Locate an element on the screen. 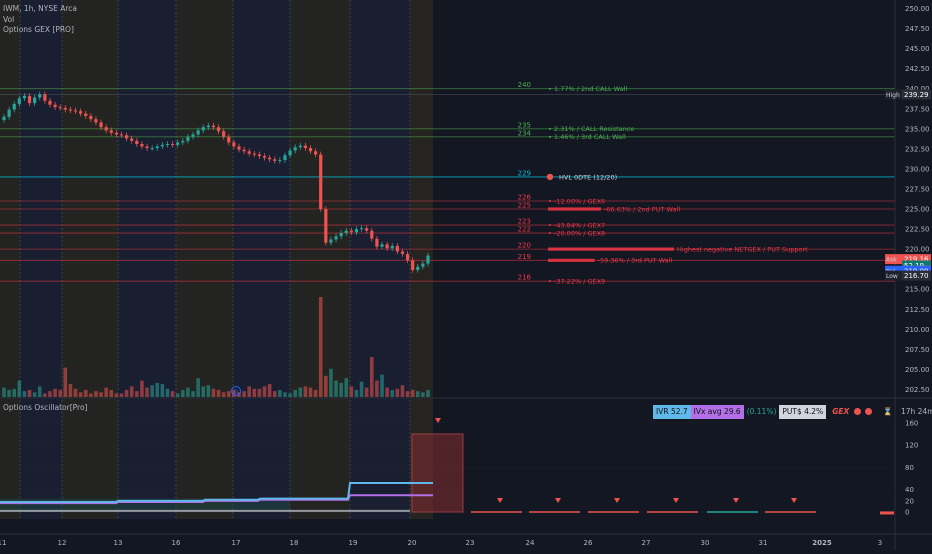 The height and width of the screenshot is (554, 932). price-tick-label: 250.00 is located at coordinates (917, 9).